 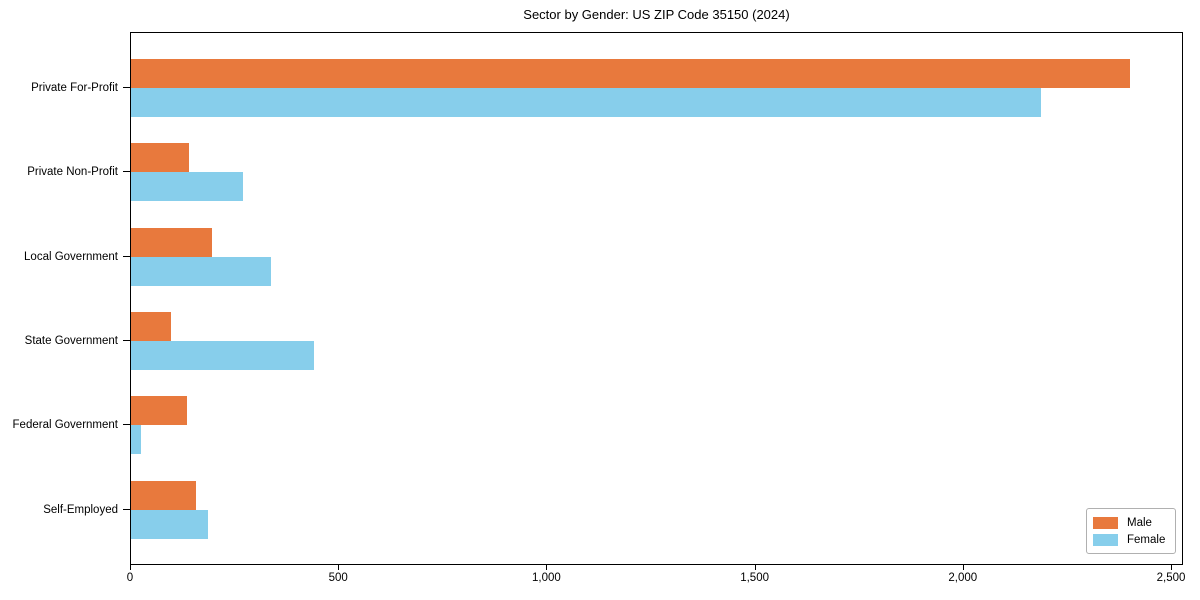 I want to click on legend-label-male: Male, so click(x=1139, y=522).